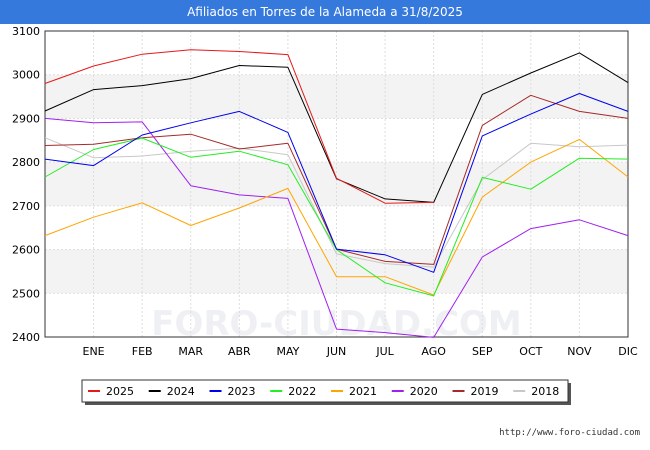  Describe the element at coordinates (142, 351) in the screenshot. I see `x-tick-label: FEB` at that location.